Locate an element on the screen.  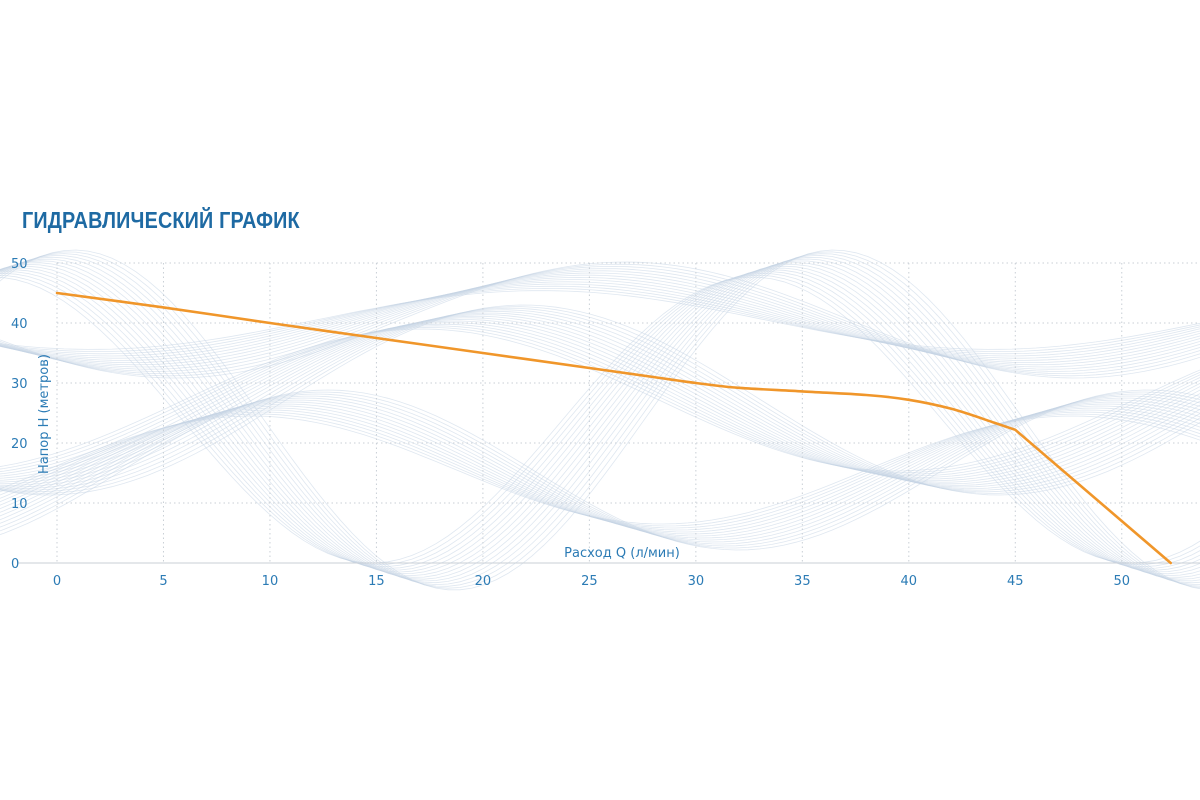
x-tick-label: 25 is located at coordinates (589, 581).